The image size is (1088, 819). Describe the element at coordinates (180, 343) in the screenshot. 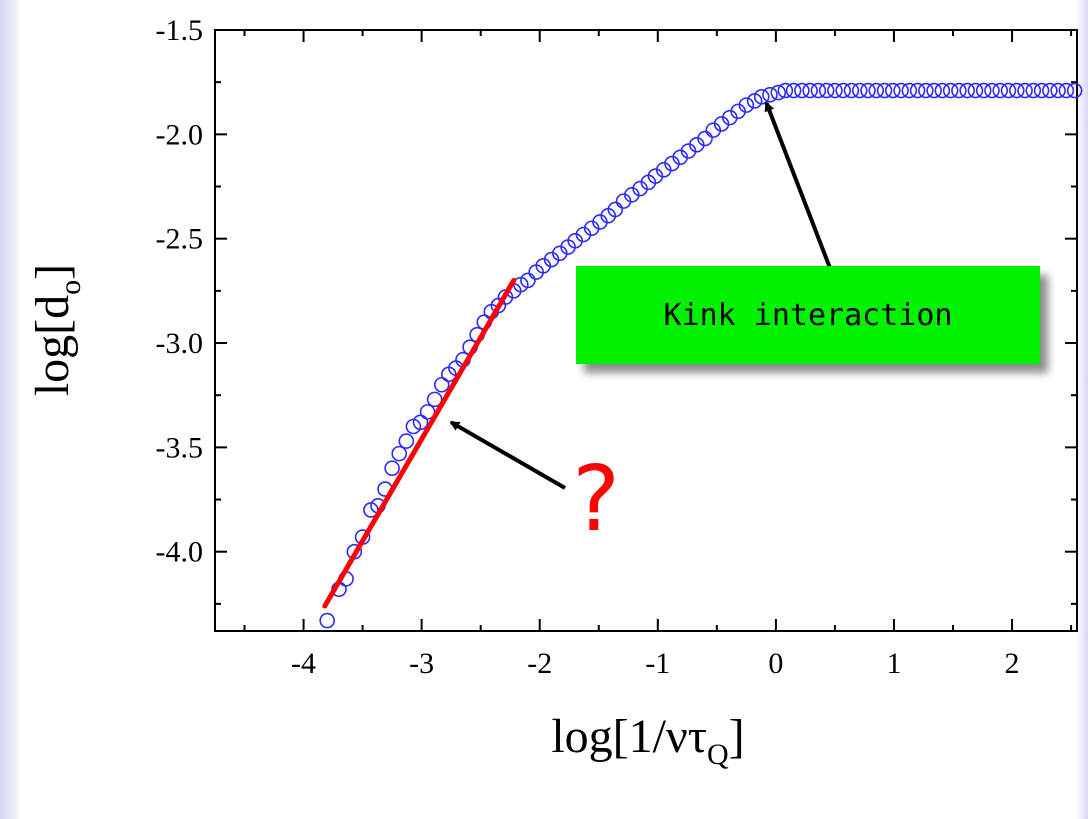

I see `y-tick-label: -3.0` at that location.